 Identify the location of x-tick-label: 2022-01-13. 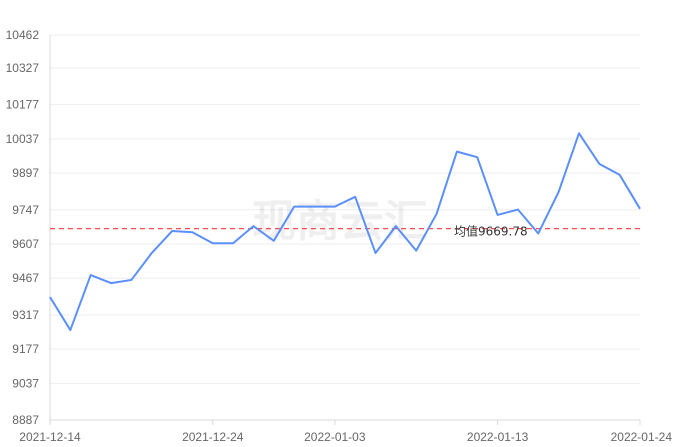
(498, 437).